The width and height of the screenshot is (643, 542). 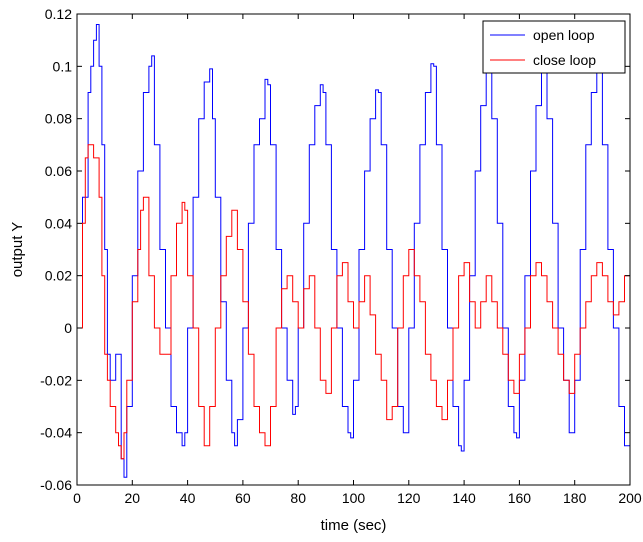 I want to click on legend-box, so click(x=554, y=47).